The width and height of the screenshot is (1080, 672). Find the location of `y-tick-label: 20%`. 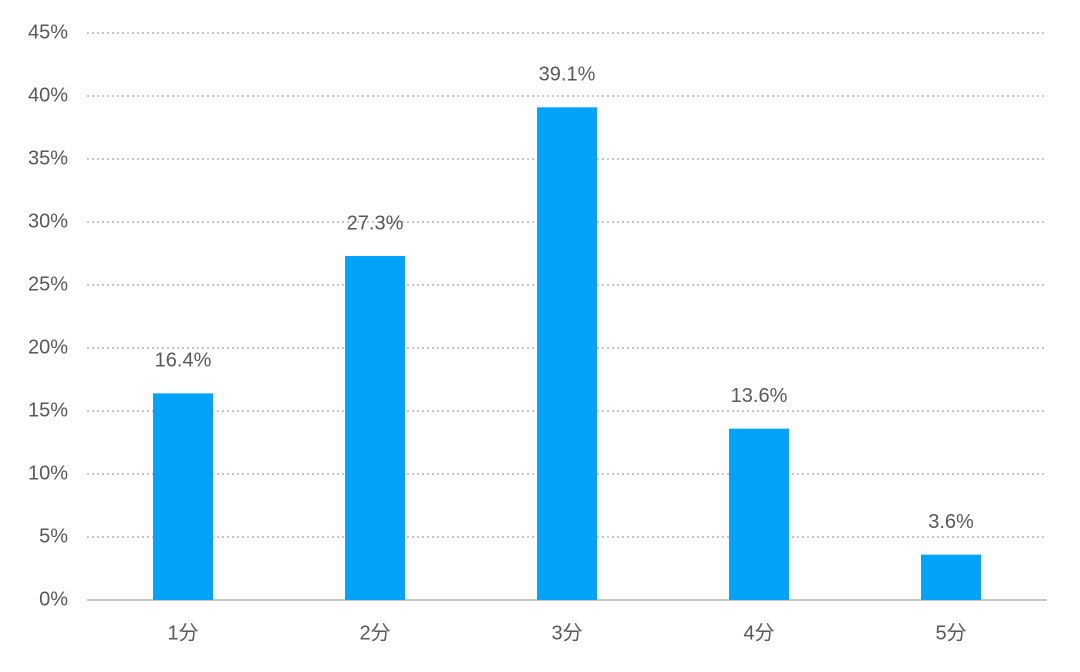

y-tick-label: 20% is located at coordinates (48, 347).